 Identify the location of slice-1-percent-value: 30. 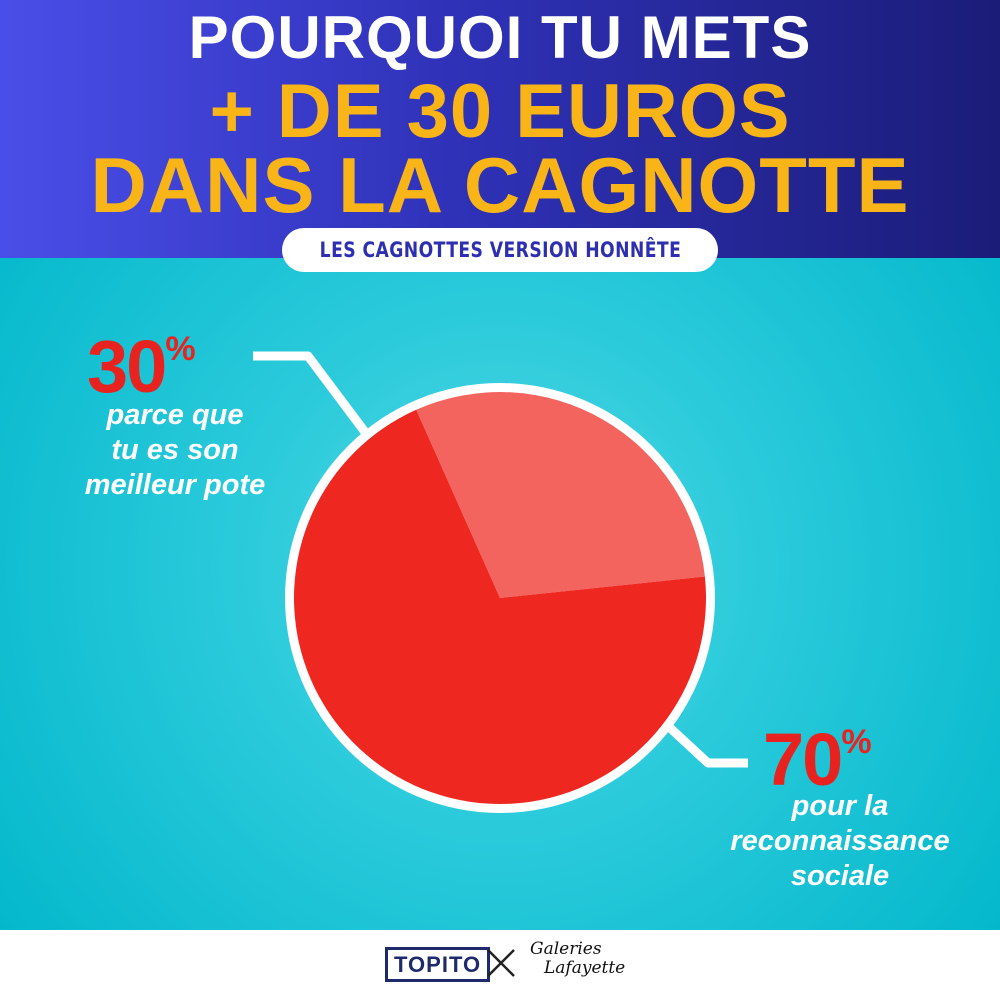
(127, 366).